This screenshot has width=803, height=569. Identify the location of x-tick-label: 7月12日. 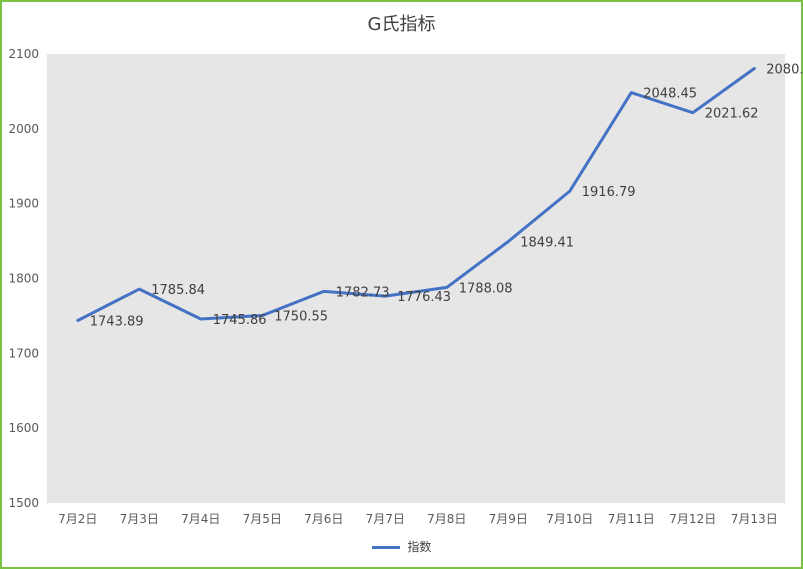
(692, 519).